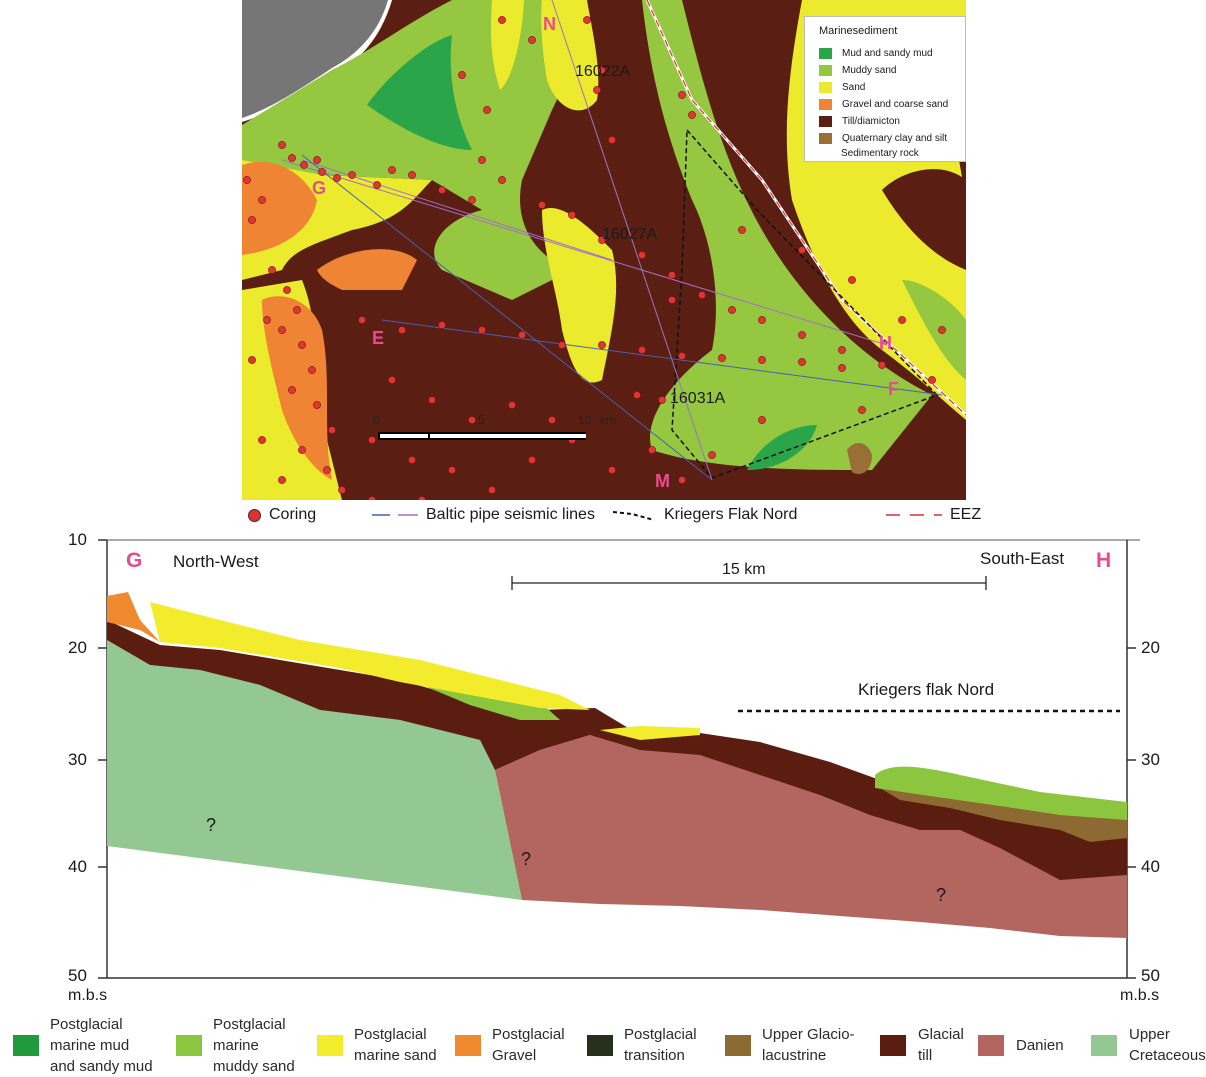 The height and width of the screenshot is (1077, 1206). I want to click on key-seismic: Baltic pipe seismic lines, so click(483, 515).